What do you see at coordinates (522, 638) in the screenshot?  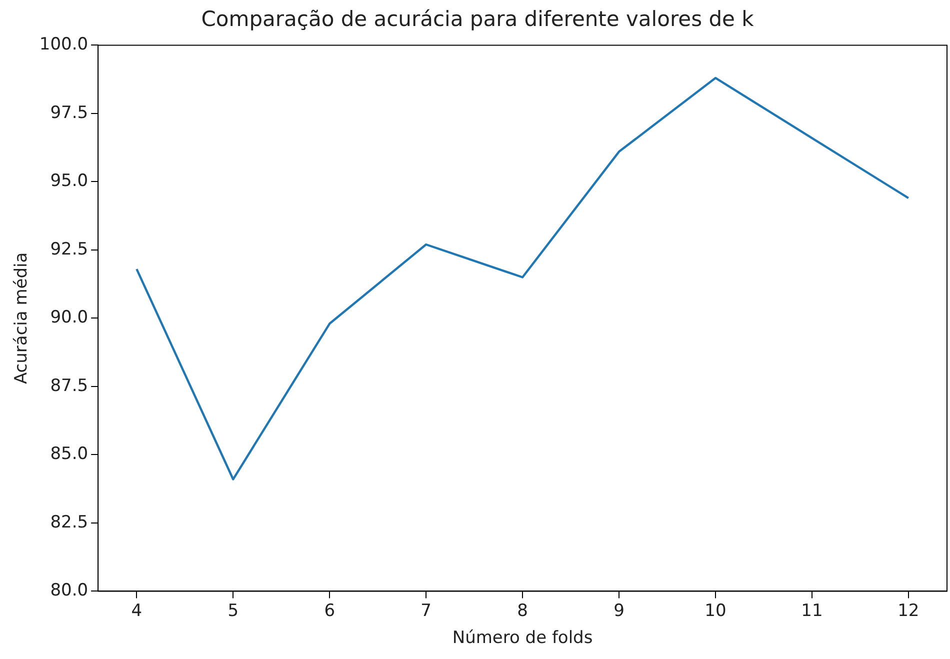 I see `x-axis-title: Número de folds` at bounding box center [522, 638].